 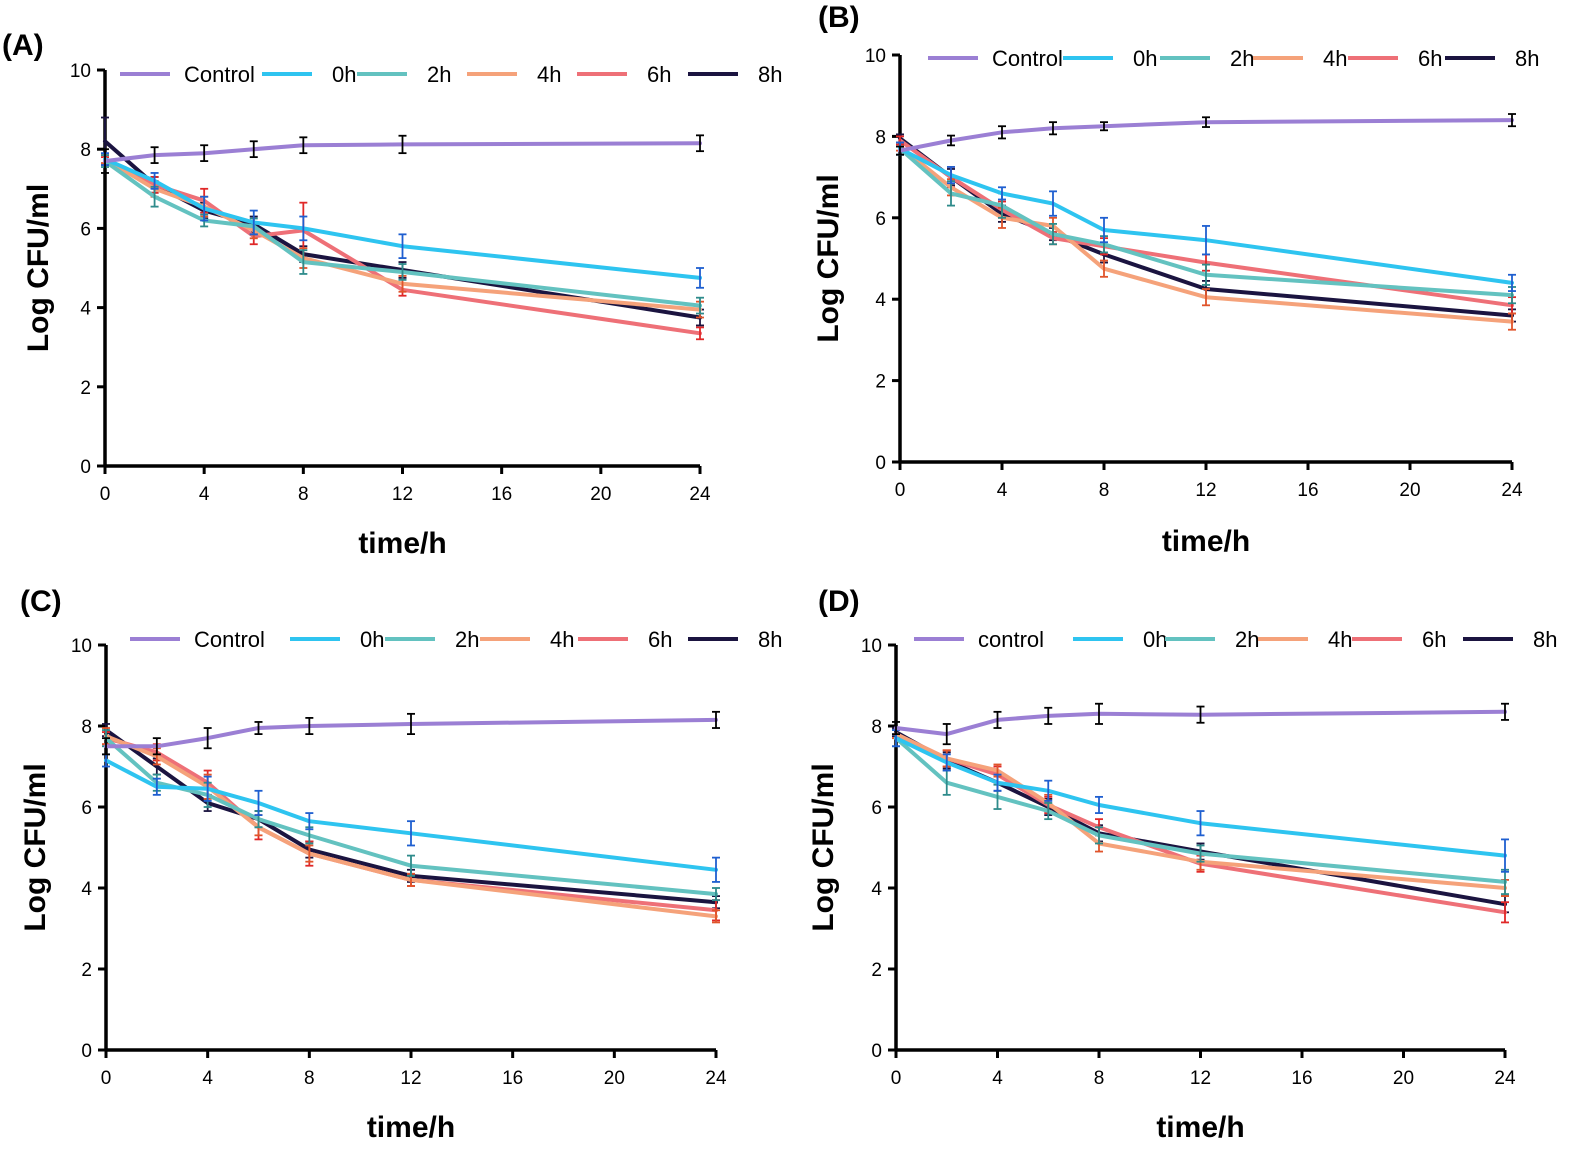 What do you see at coordinates (1200, 1127) in the screenshot?
I see `x-axis-title: time/h` at bounding box center [1200, 1127].